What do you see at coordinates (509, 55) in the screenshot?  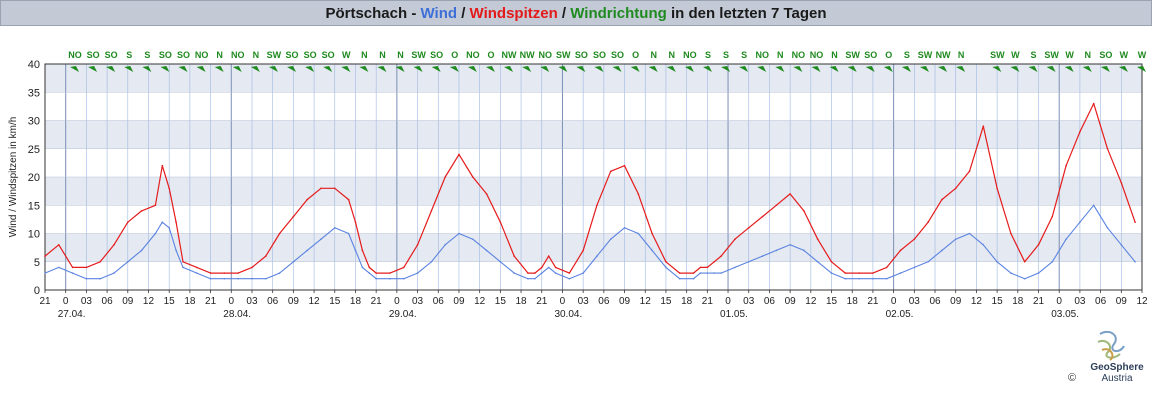 I see `direction-label: NW` at bounding box center [509, 55].